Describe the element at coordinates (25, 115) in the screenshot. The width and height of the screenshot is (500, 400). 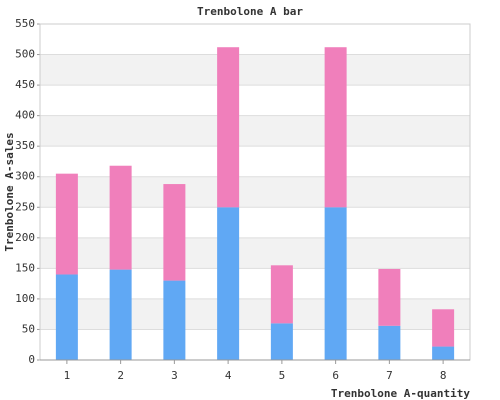
I see `y-tick-label: 400` at that location.